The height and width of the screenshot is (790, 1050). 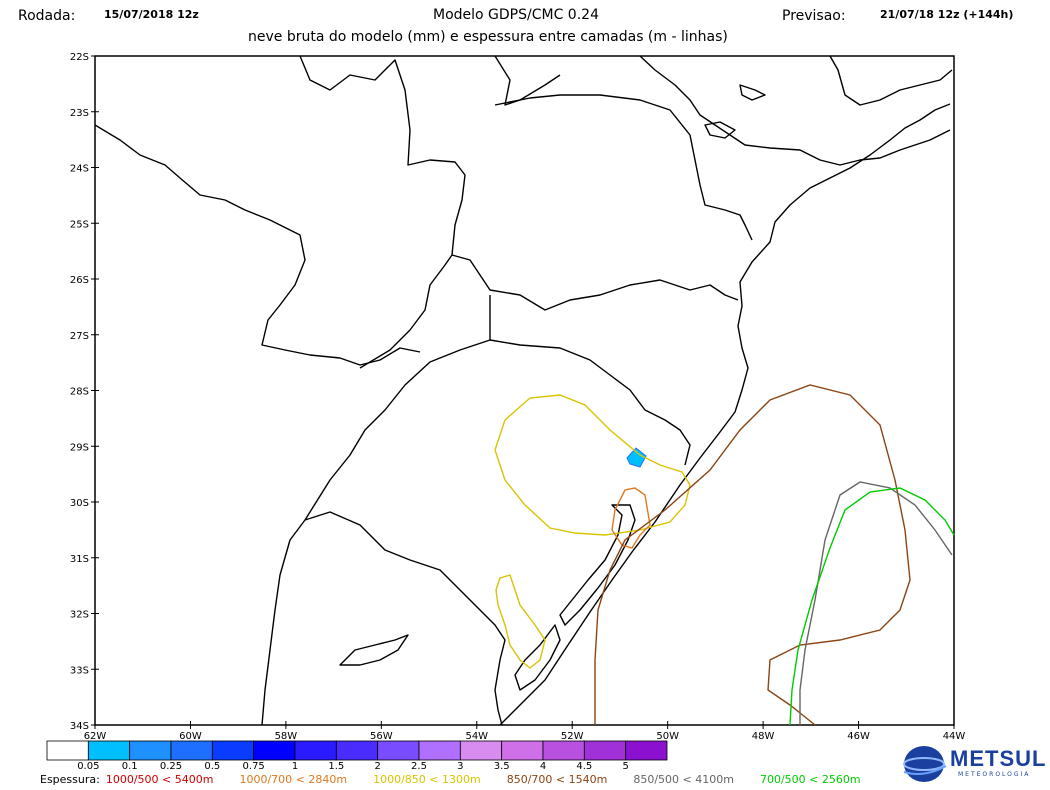 What do you see at coordinates (994, 774) in the screenshot?
I see `logo-sub: METEOROLOGIA` at bounding box center [994, 774].